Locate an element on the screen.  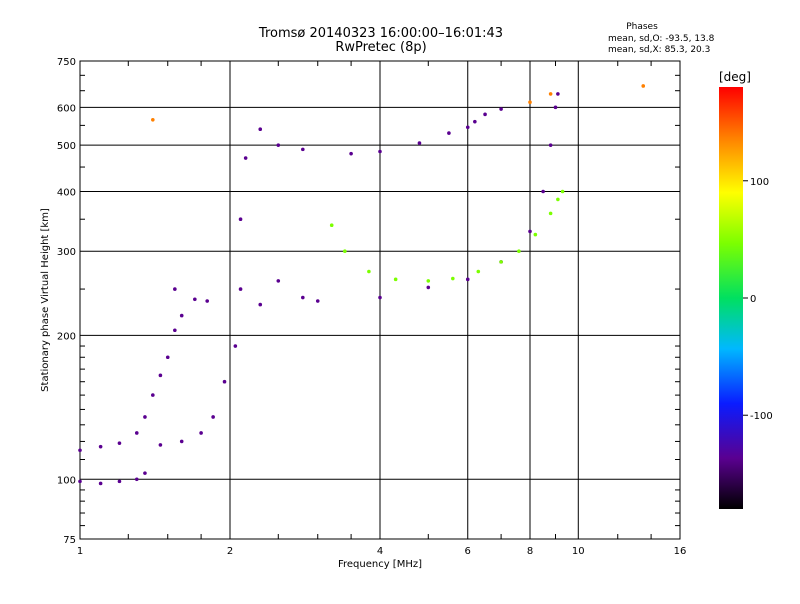
y-tick-label: 750 is located at coordinates (66, 62).